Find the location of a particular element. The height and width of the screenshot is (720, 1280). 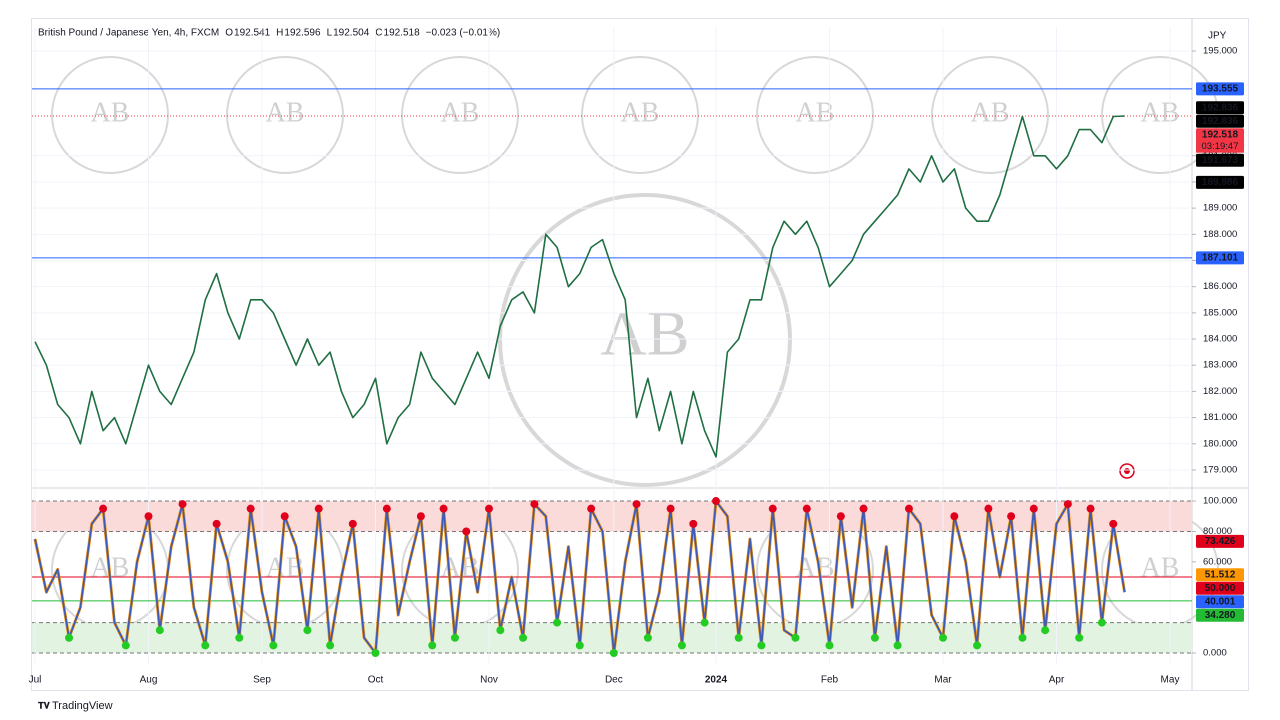

alert-icon-dot is located at coordinates (1127, 471).